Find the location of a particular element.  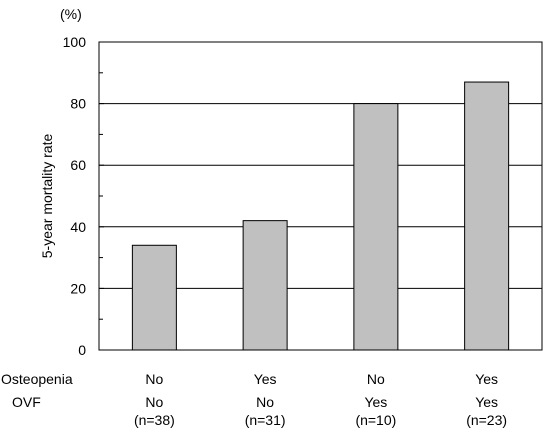

sample-size-label: (n=31) is located at coordinates (265, 420).